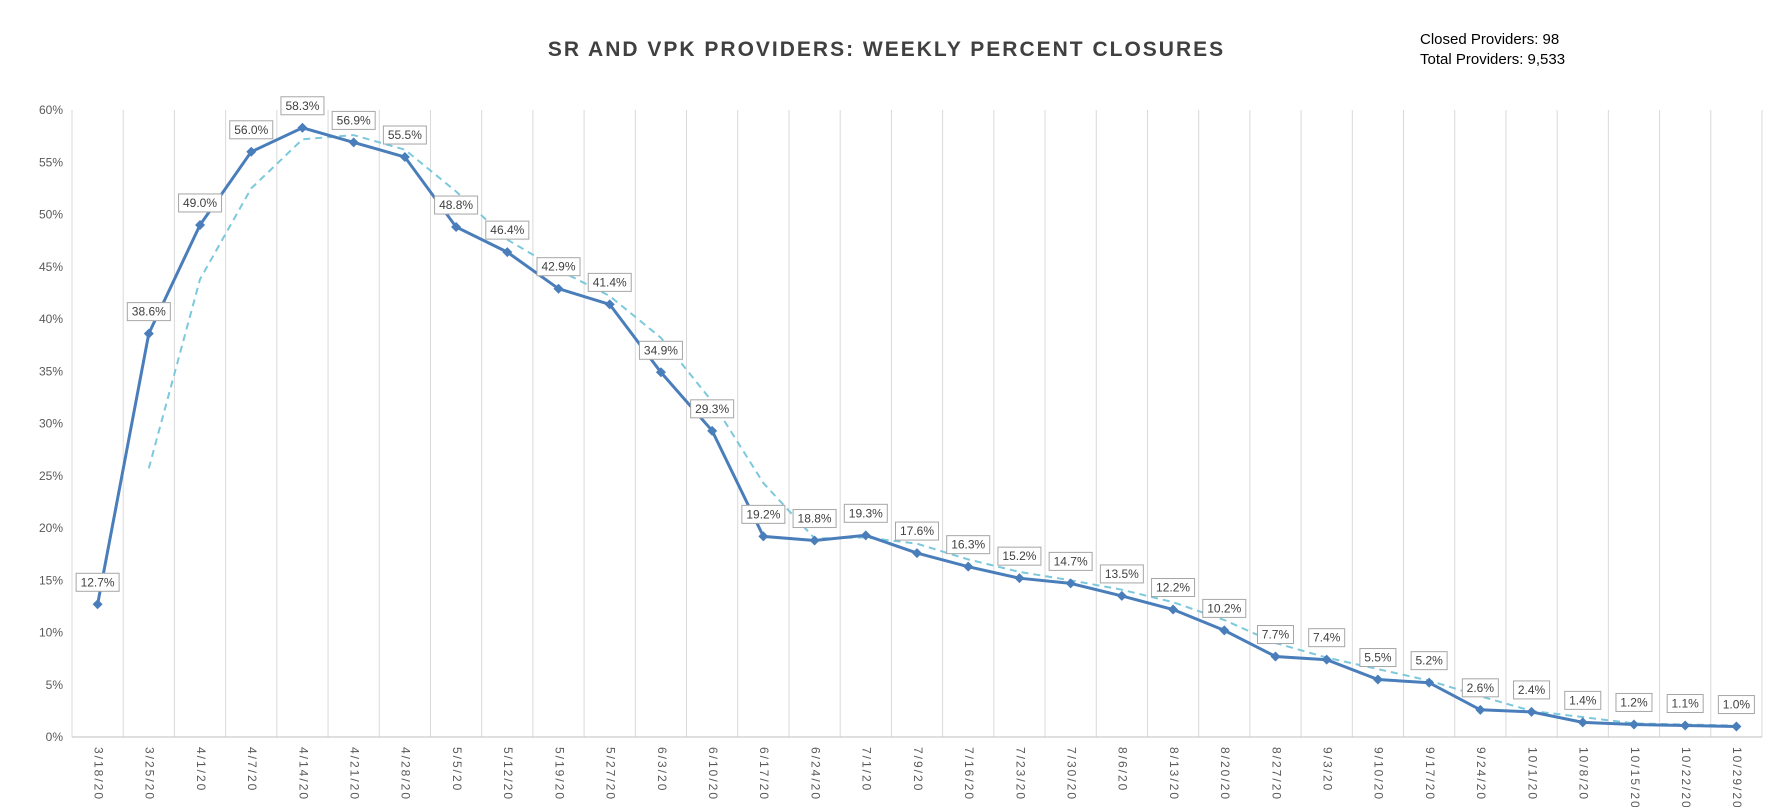 The width and height of the screenshot is (1773, 807). What do you see at coordinates (354, 774) in the screenshot?
I see `x-tick-label: 4/21/20` at bounding box center [354, 774].